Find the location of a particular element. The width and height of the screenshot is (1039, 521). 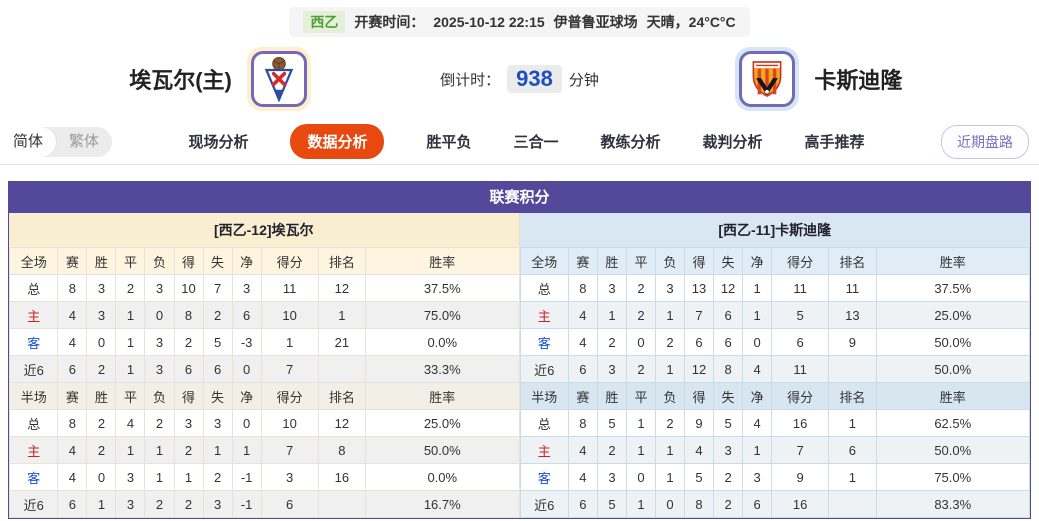

away-team: 卡斯迪隆 is located at coordinates (819, 79).